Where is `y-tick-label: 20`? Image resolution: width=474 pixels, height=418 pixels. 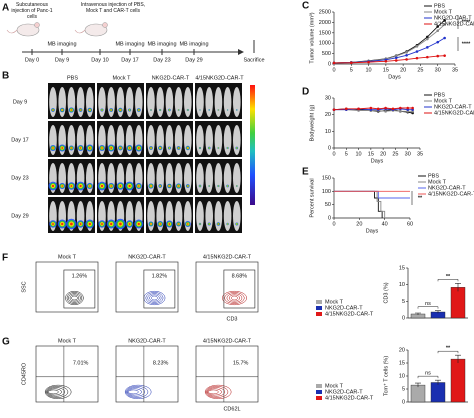 y-tick-label: 20 is located at coordinates (328, 115).